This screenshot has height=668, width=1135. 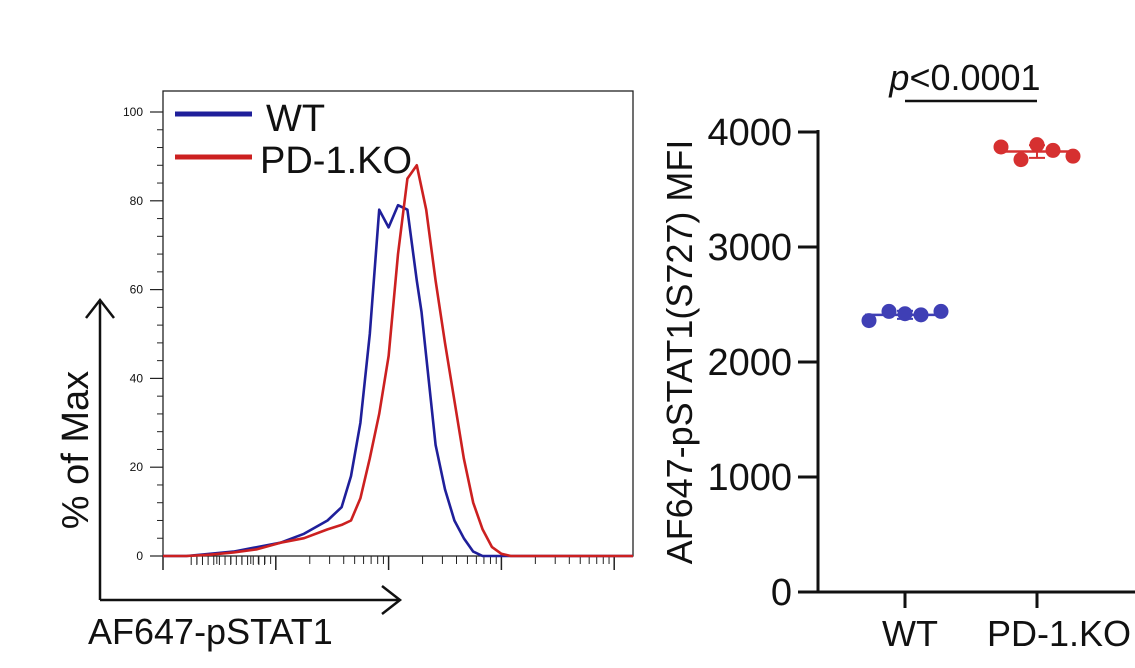 What do you see at coordinates (898, 77) in the screenshot?
I see `p-value-symbol: p` at bounding box center [898, 77].